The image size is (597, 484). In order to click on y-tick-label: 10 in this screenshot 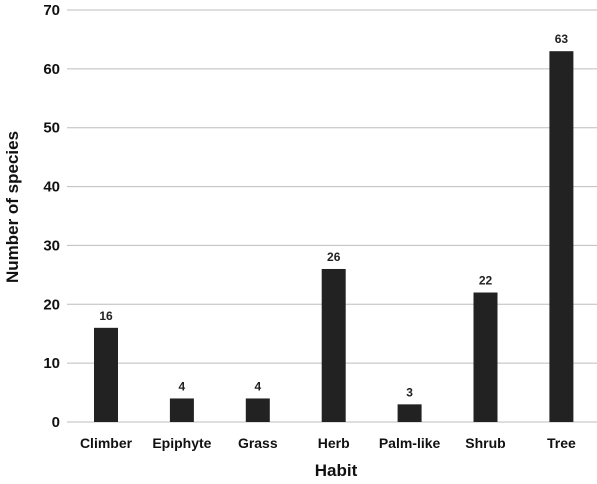, I will do `click(51, 363)`.